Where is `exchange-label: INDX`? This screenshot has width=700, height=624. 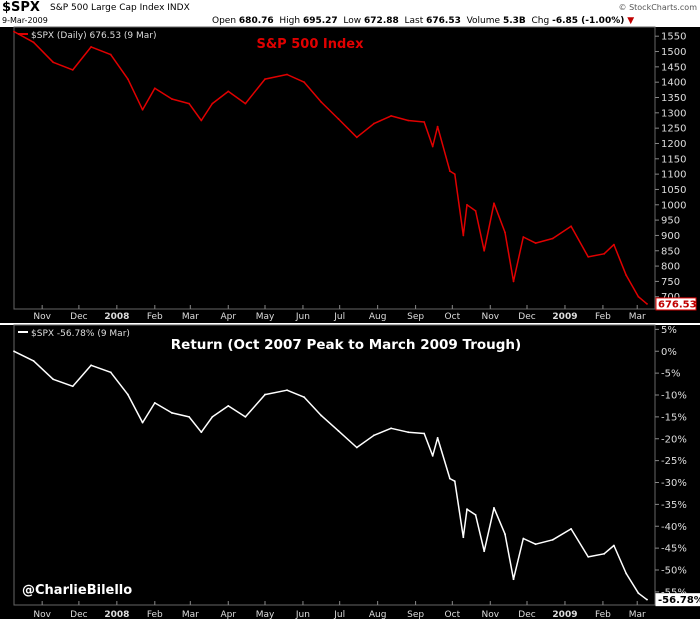 exchange-label: INDX is located at coordinates (178, 8).